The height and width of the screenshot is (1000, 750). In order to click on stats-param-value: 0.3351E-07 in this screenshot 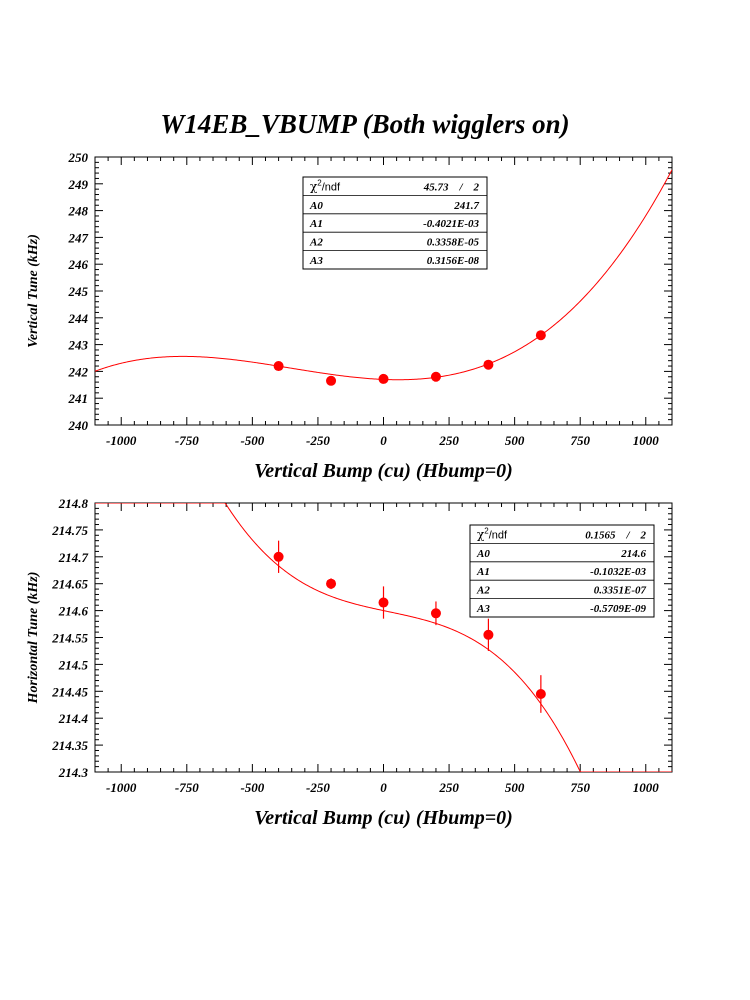, I will do `click(620, 591)`.